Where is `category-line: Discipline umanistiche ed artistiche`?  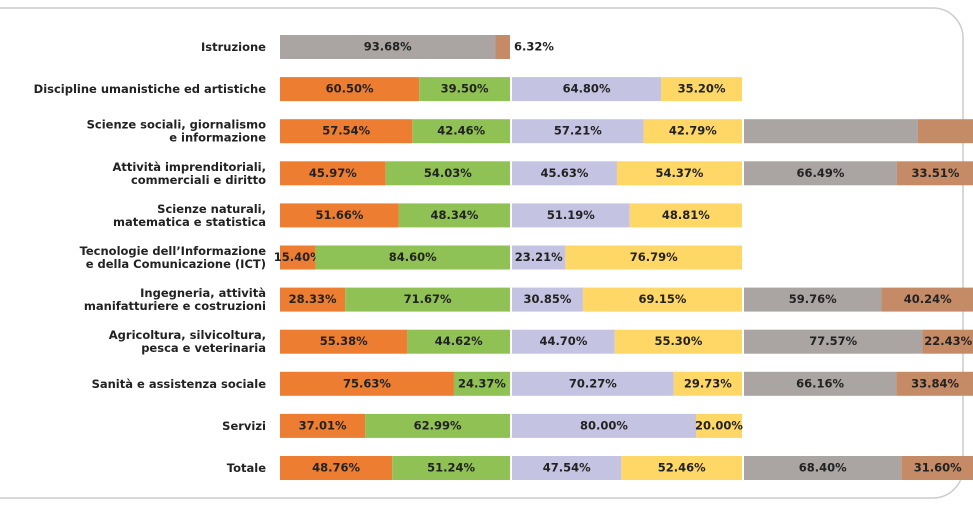
category-line: Discipline umanistiche ed artistiche is located at coordinates (150, 89).